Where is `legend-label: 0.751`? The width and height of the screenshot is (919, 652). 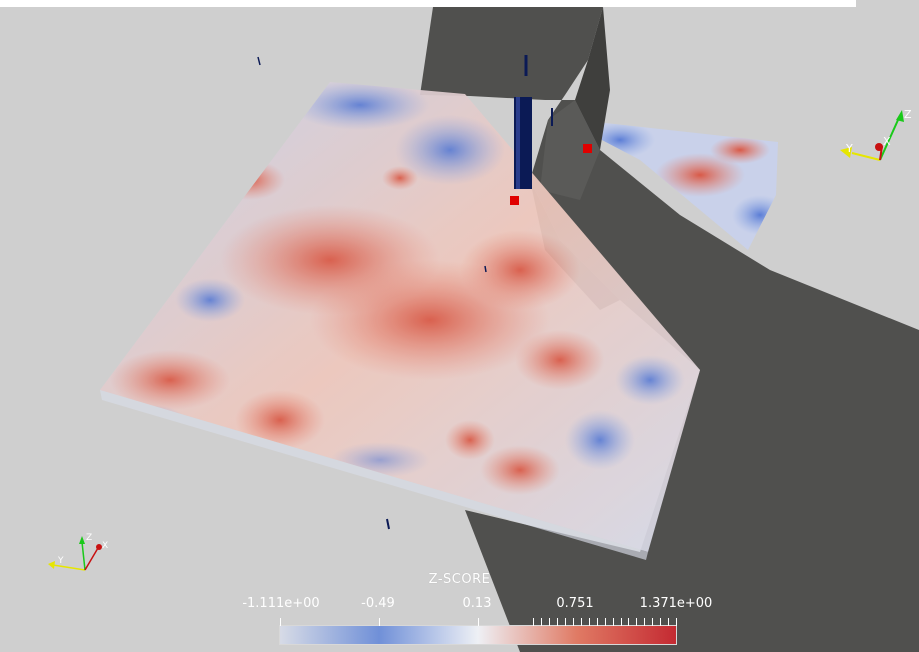
legend-label: 0.751 is located at coordinates (575, 603).